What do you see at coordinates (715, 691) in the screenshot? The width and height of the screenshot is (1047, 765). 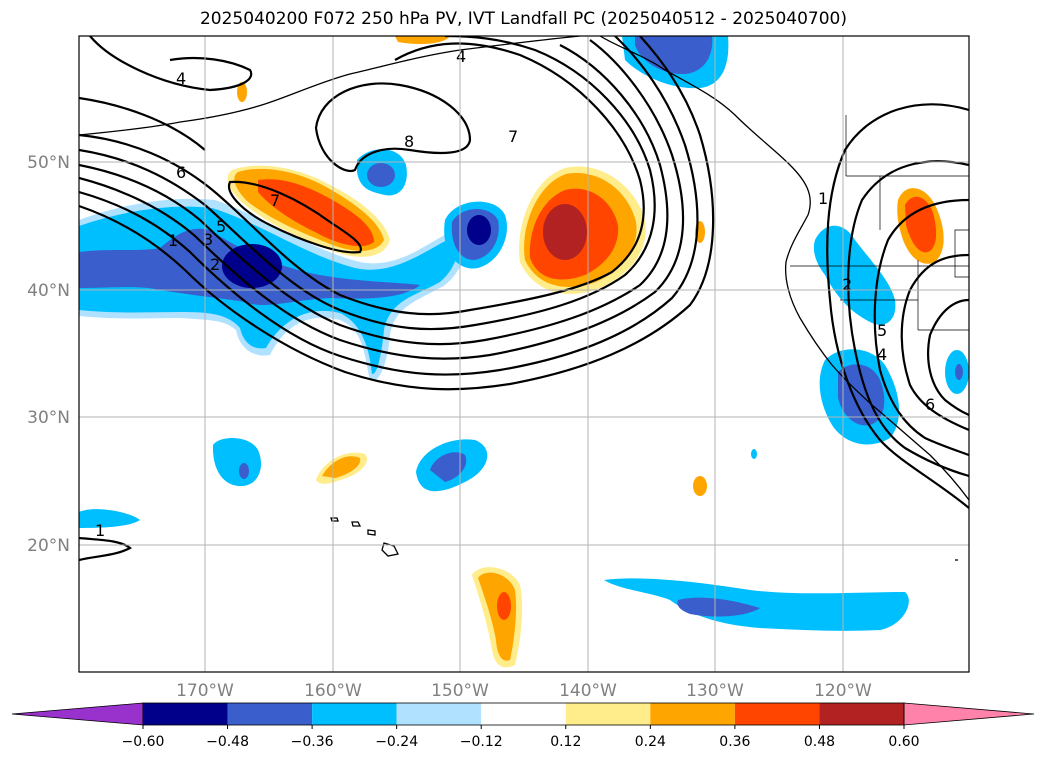 I see `lon-label: 130°W` at bounding box center [715, 691].